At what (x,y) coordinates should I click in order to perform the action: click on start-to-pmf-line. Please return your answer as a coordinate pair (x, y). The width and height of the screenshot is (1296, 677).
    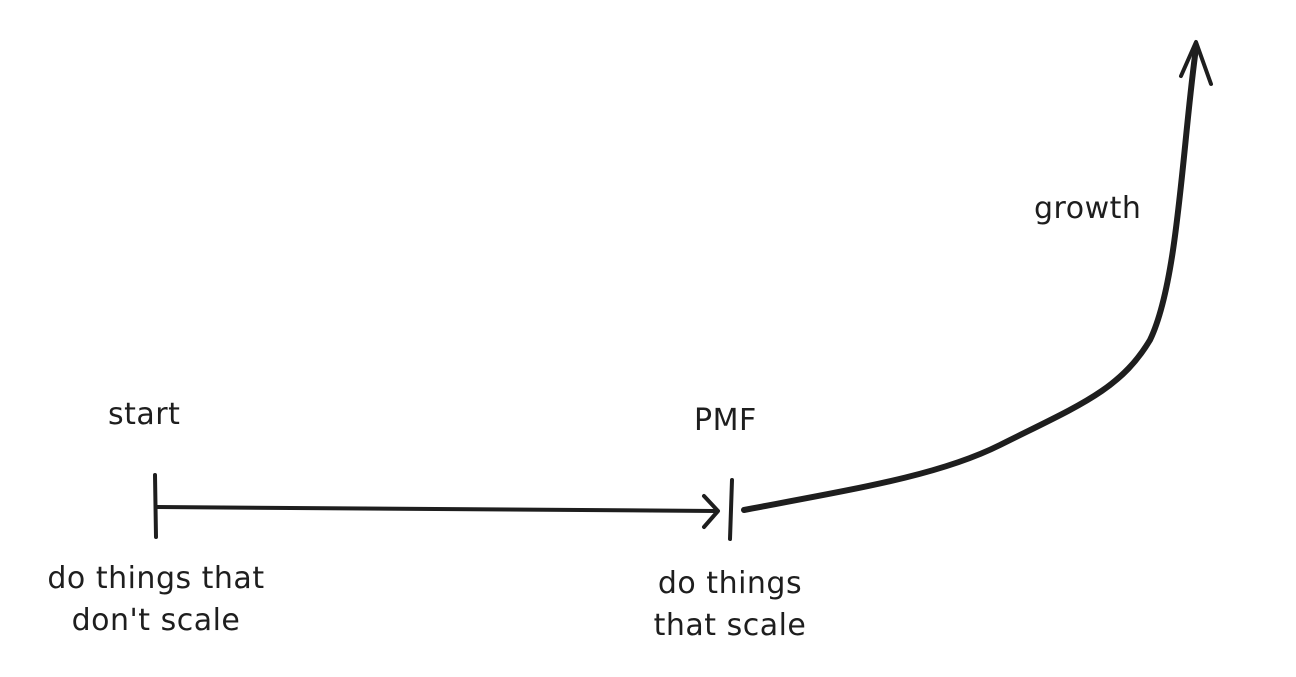
    Looking at the image, I should click on (436, 509).